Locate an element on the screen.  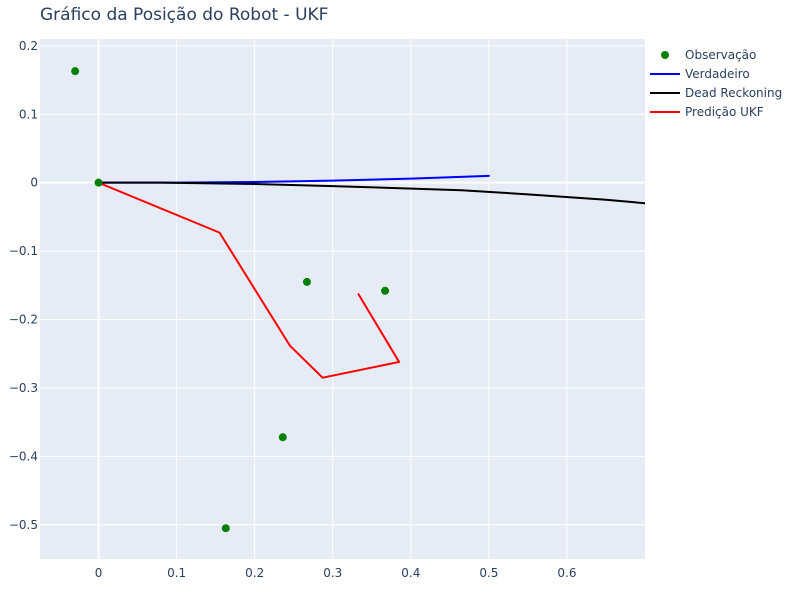
x-tick-label: 0.6 is located at coordinates (566, 573).